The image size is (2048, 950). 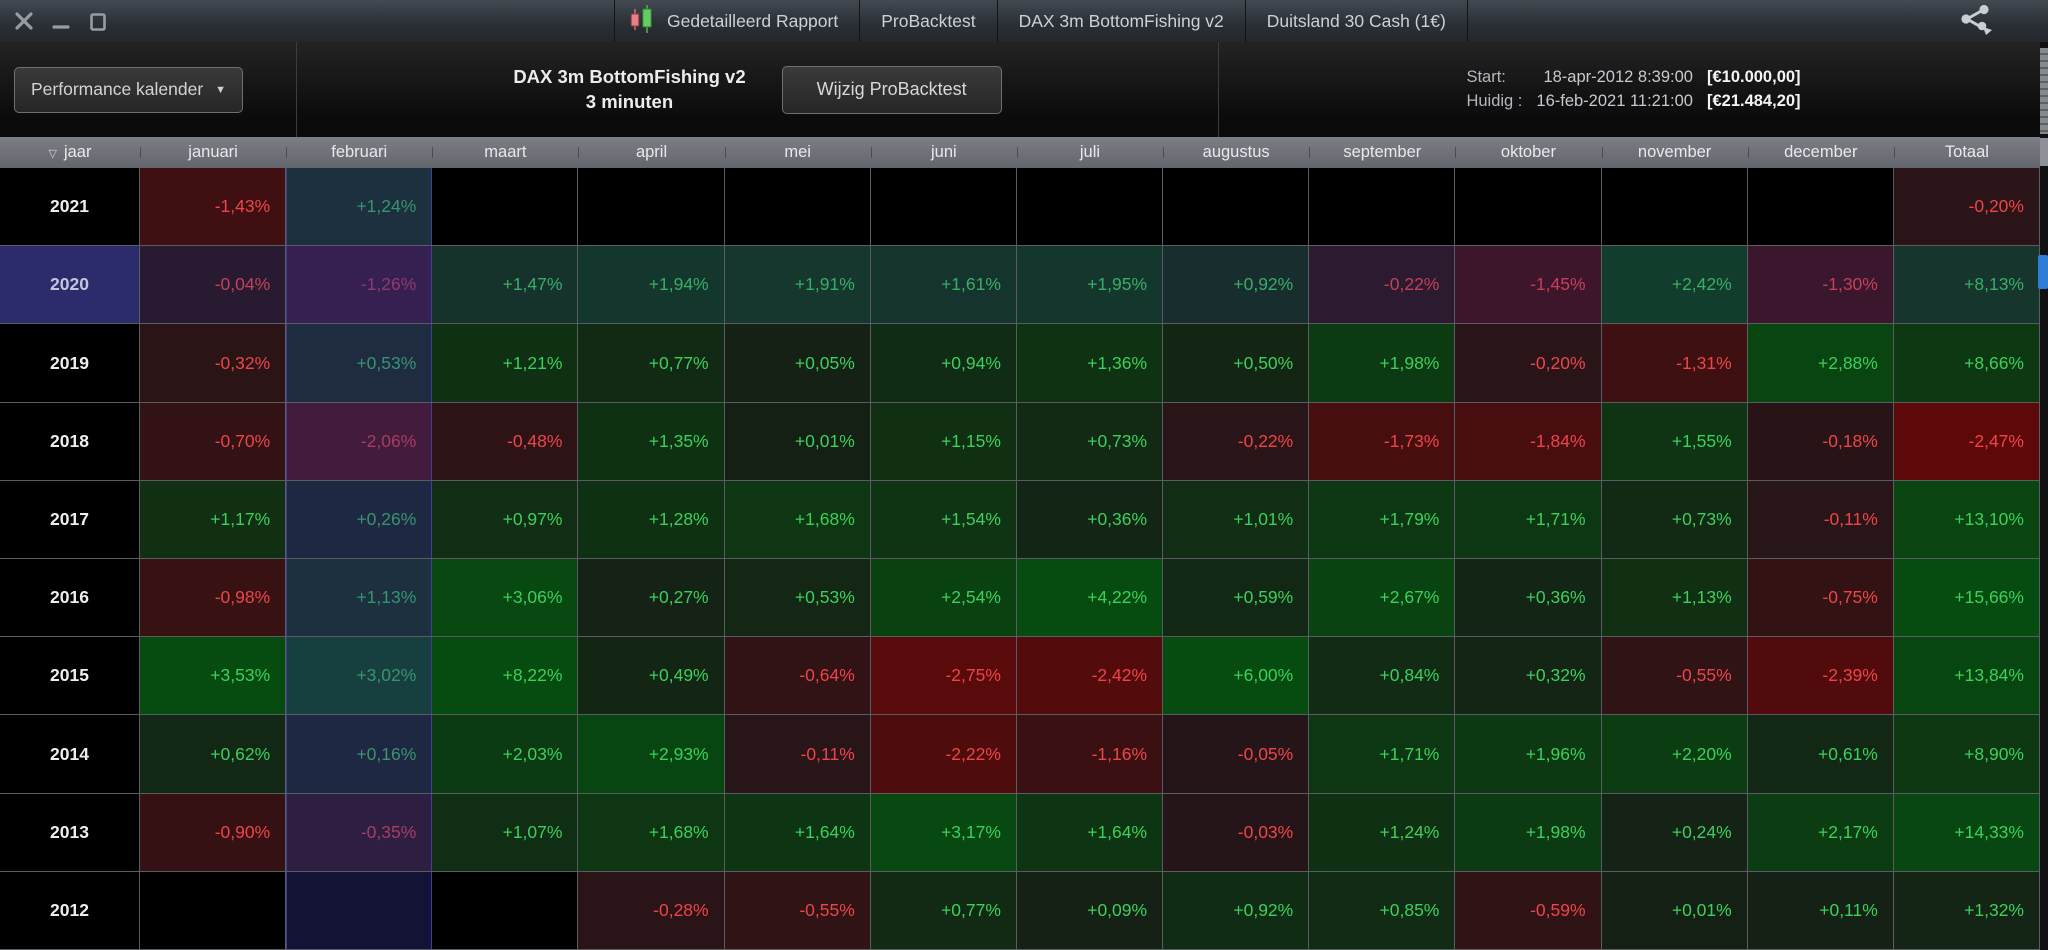 I want to click on month-cell-mei-2018: +0,01%, so click(x=797, y=441).